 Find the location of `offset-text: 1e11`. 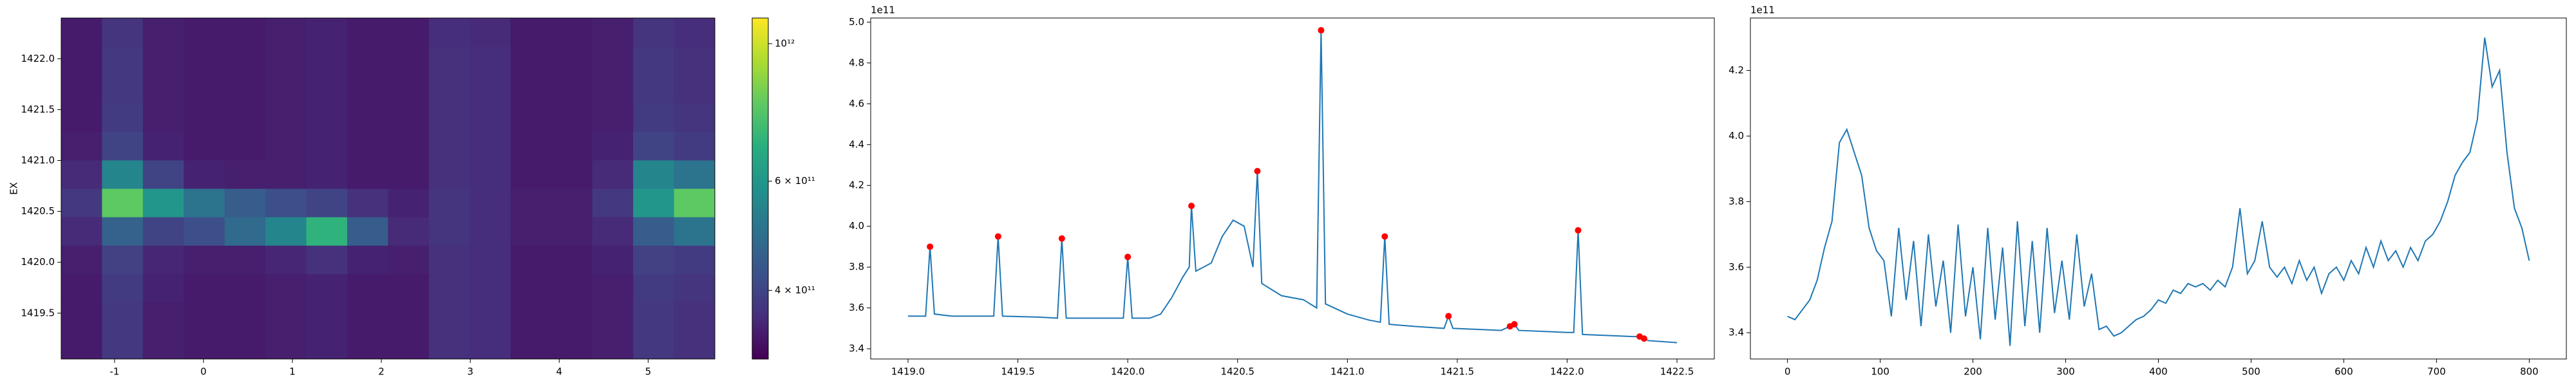

offset-text: 1e11 is located at coordinates (1762, 10).